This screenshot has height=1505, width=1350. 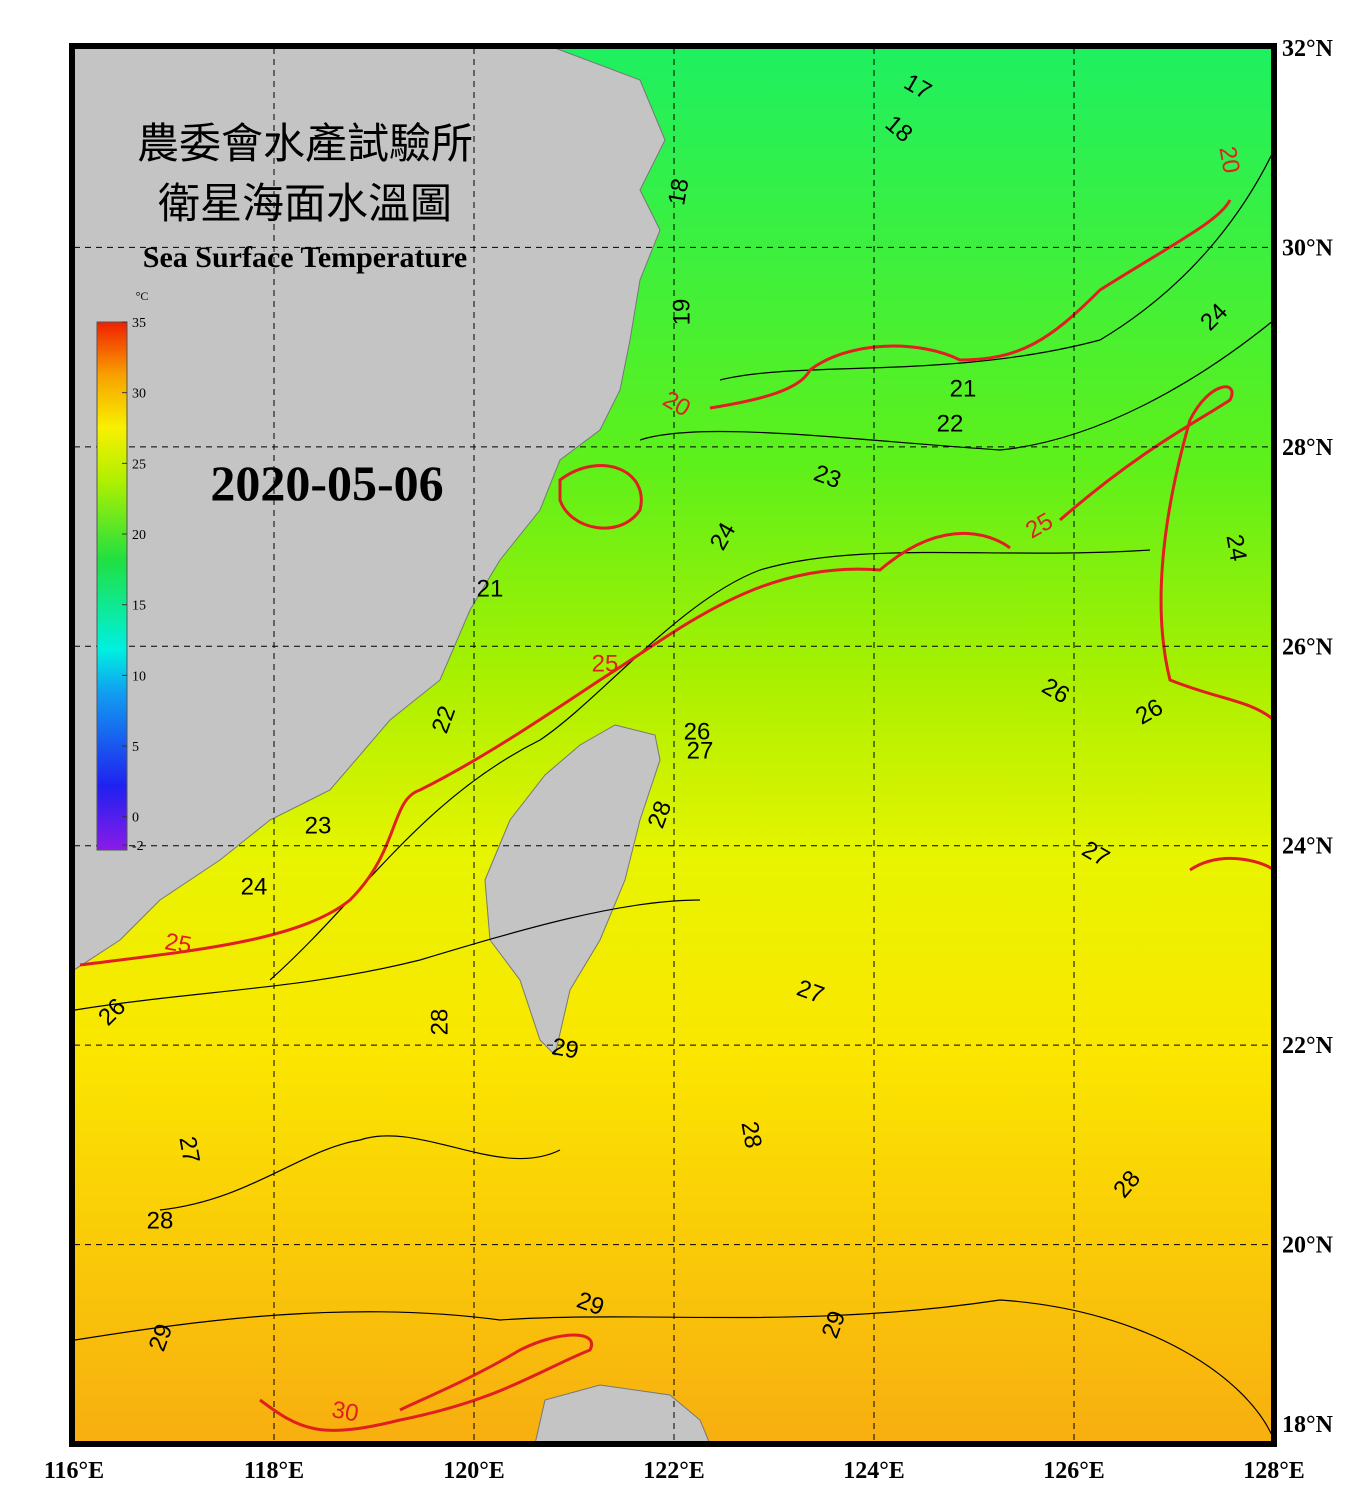 What do you see at coordinates (142, 296) in the screenshot?
I see `colorbar-unit: °C` at bounding box center [142, 296].